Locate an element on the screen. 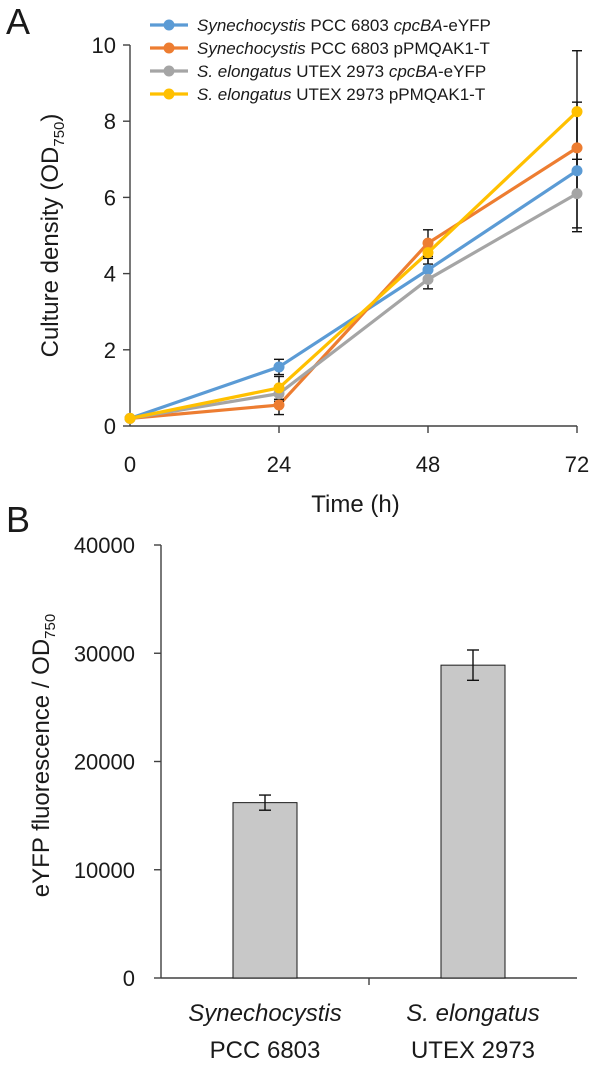 The height and width of the screenshot is (1072, 600). legend-1-label-gene: cpcBA is located at coordinates (418, 25).